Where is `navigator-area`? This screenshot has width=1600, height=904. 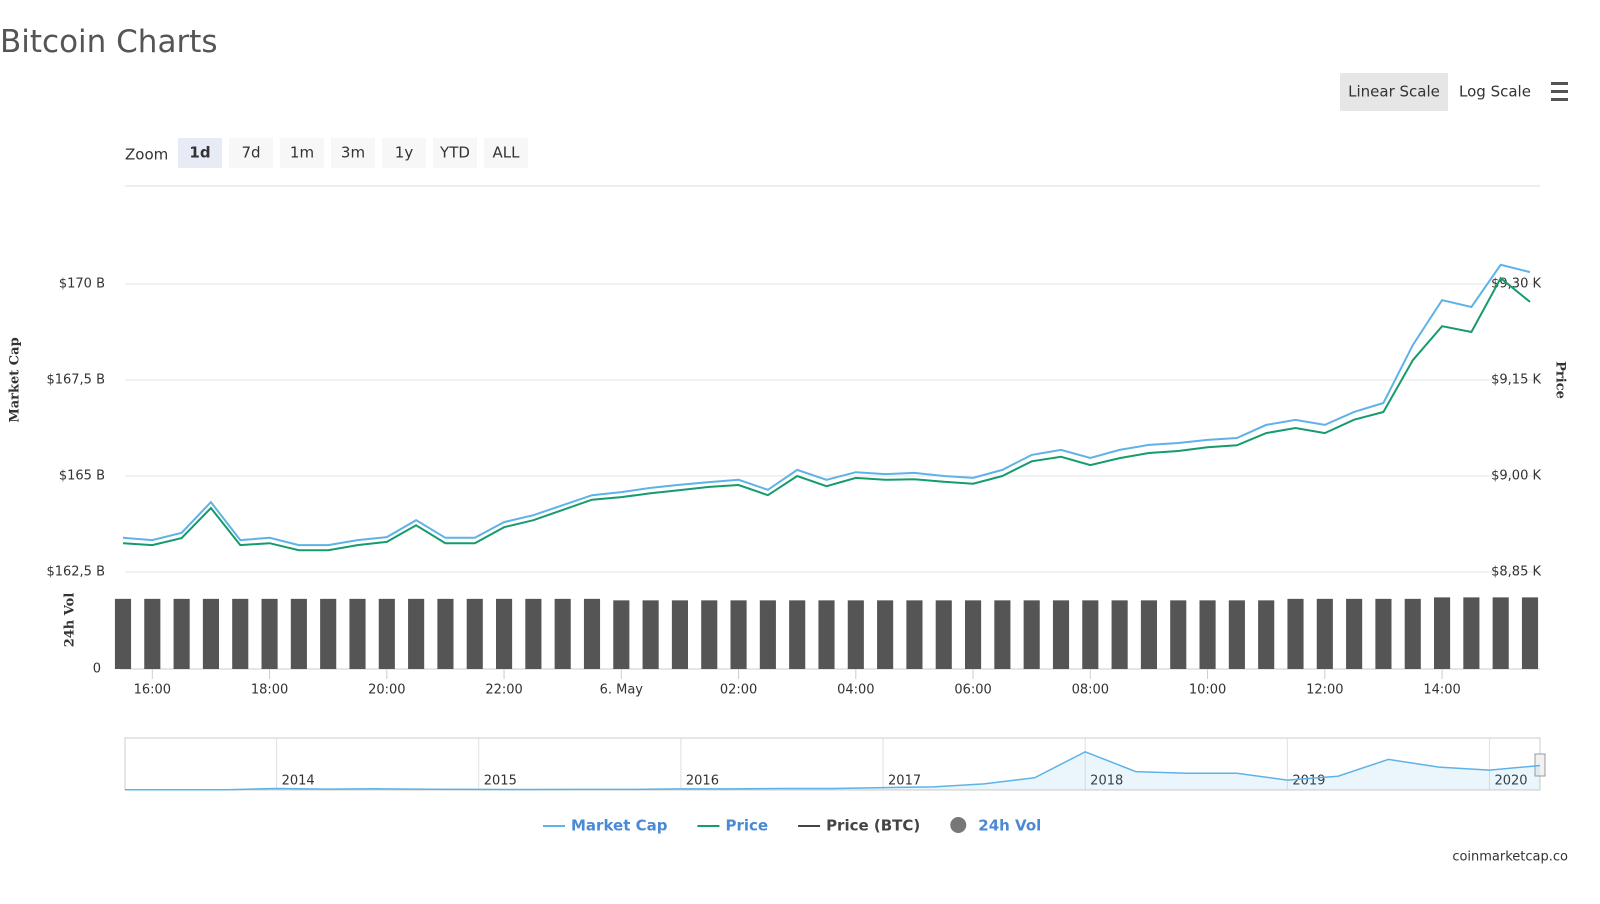 navigator-area is located at coordinates (832, 770).